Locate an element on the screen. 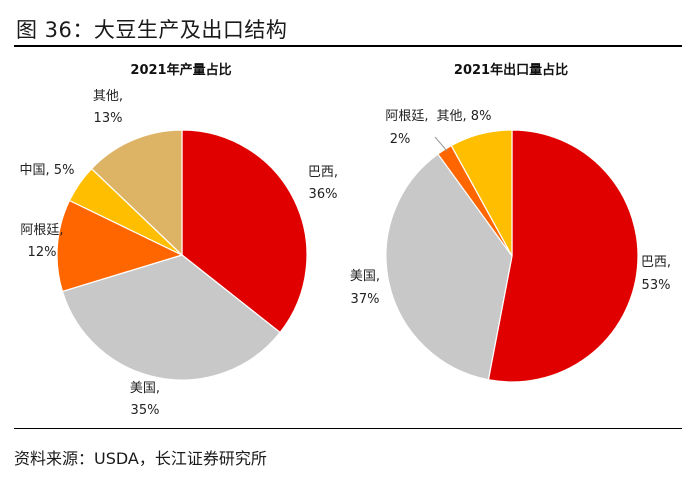  export-label-brazil-value: 53% is located at coordinates (656, 285).